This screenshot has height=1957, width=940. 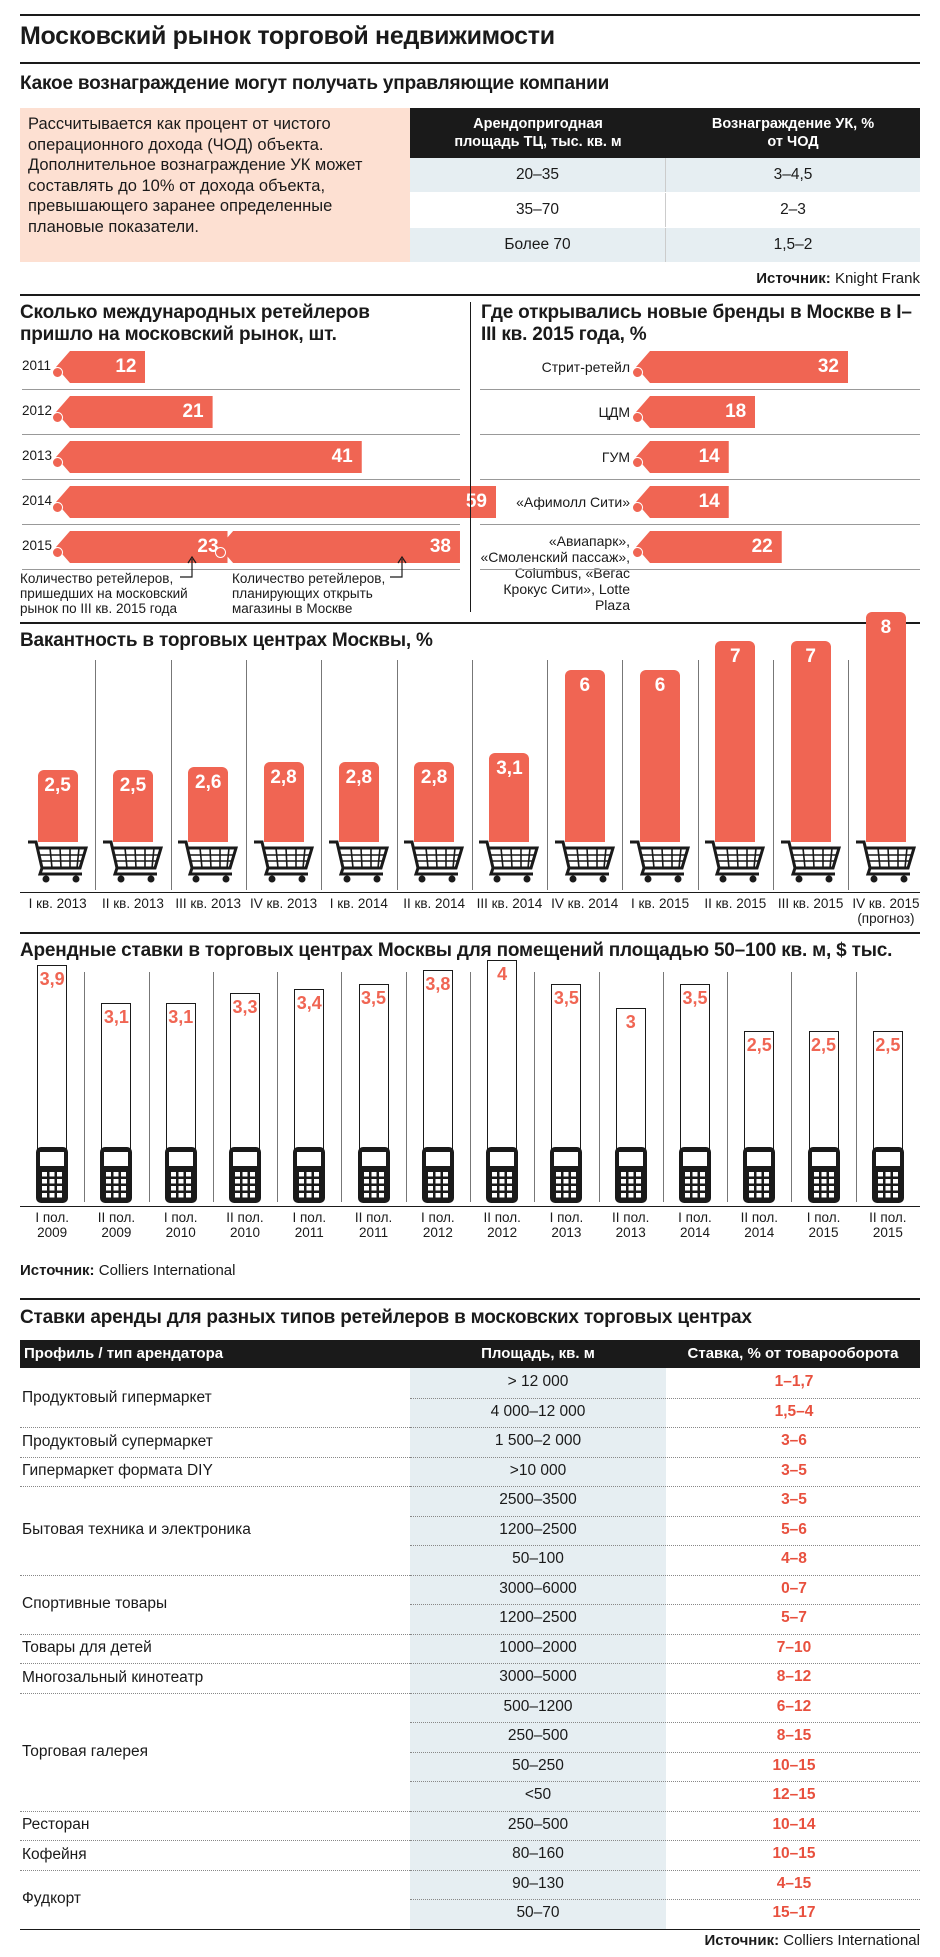 What do you see at coordinates (116, 1076) in the screenshot?
I see `rent-bar: 3,1` at bounding box center [116, 1076].